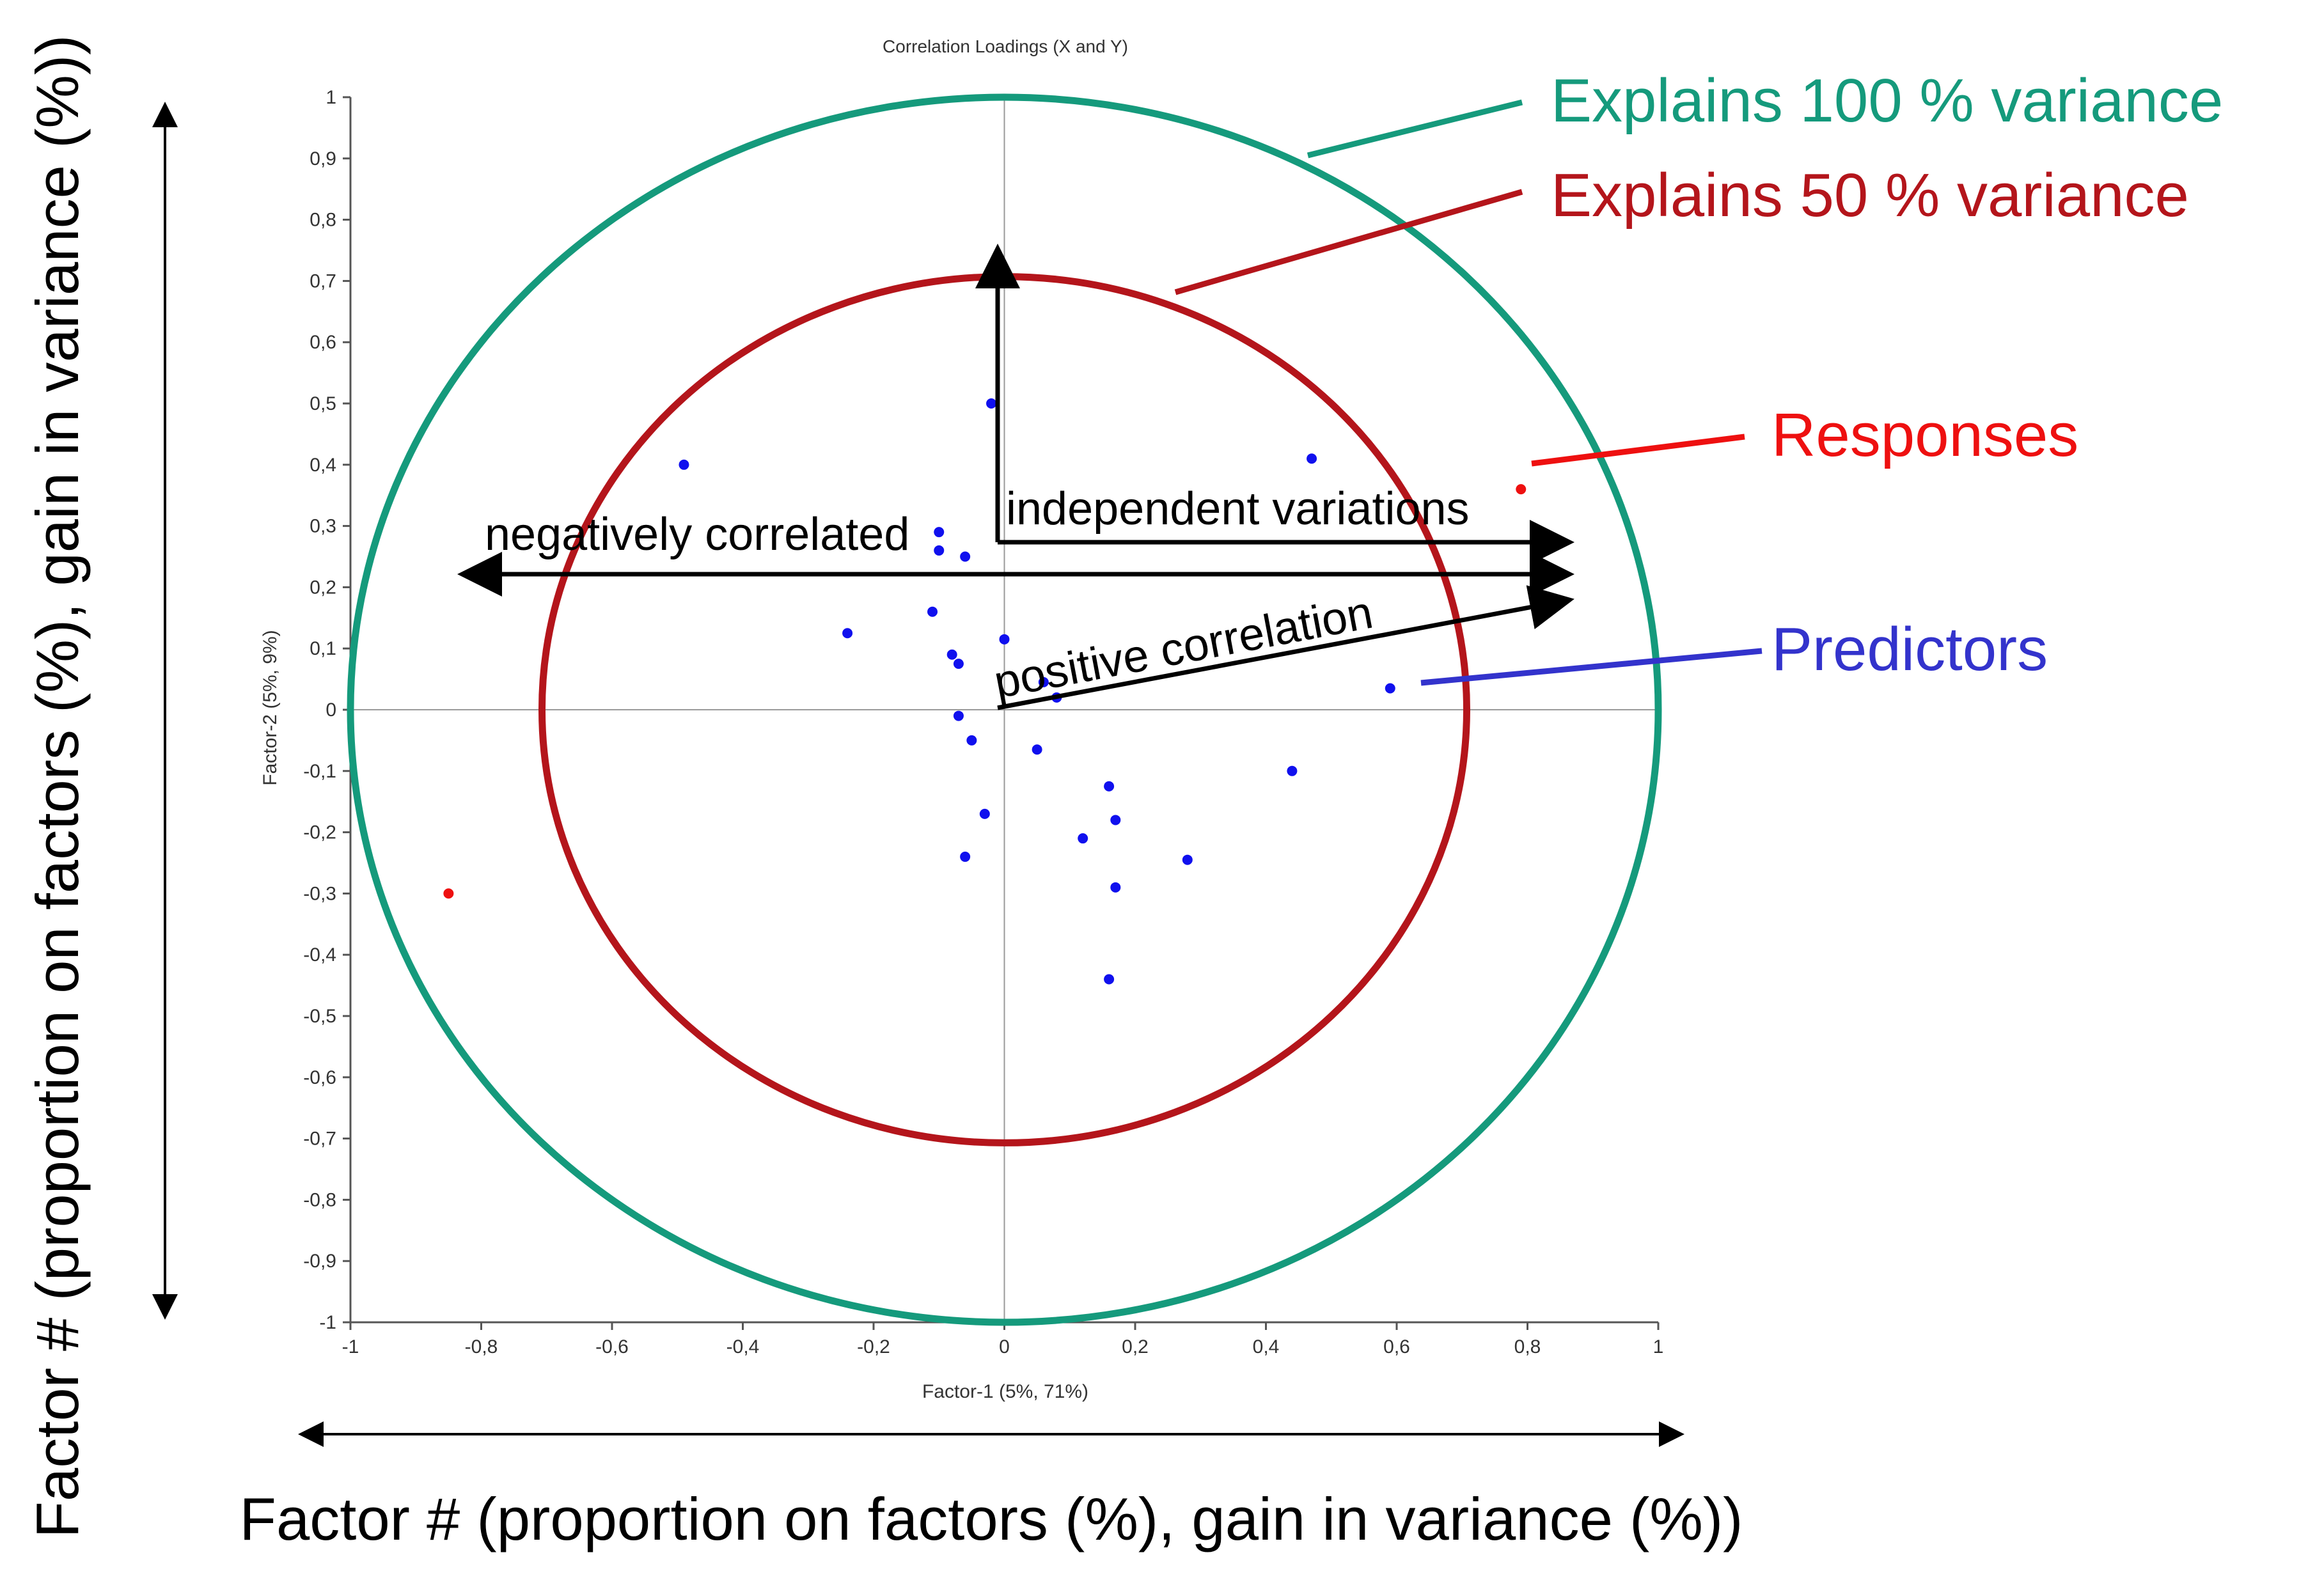 The image size is (2324, 1587). What do you see at coordinates (351, 1346) in the screenshot?
I see `x-tick-label: -1` at bounding box center [351, 1346].